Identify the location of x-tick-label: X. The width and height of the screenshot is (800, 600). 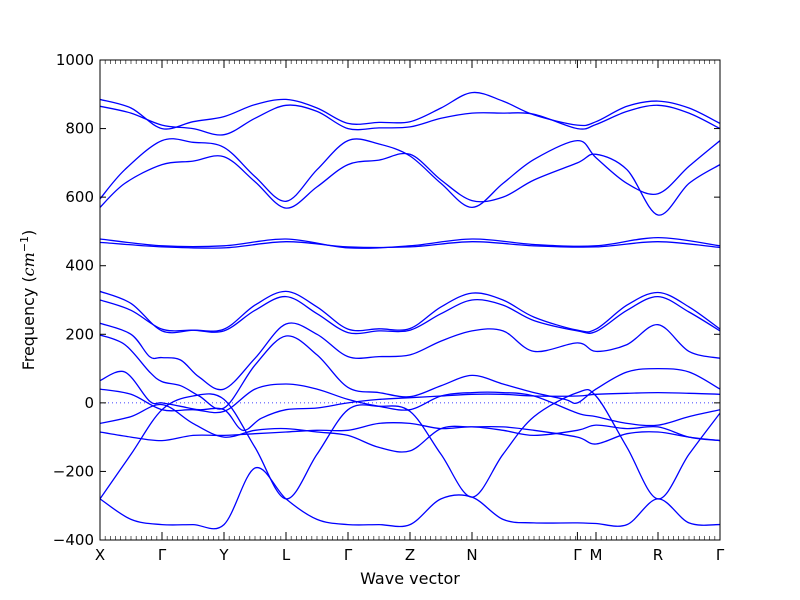
(100, 555).